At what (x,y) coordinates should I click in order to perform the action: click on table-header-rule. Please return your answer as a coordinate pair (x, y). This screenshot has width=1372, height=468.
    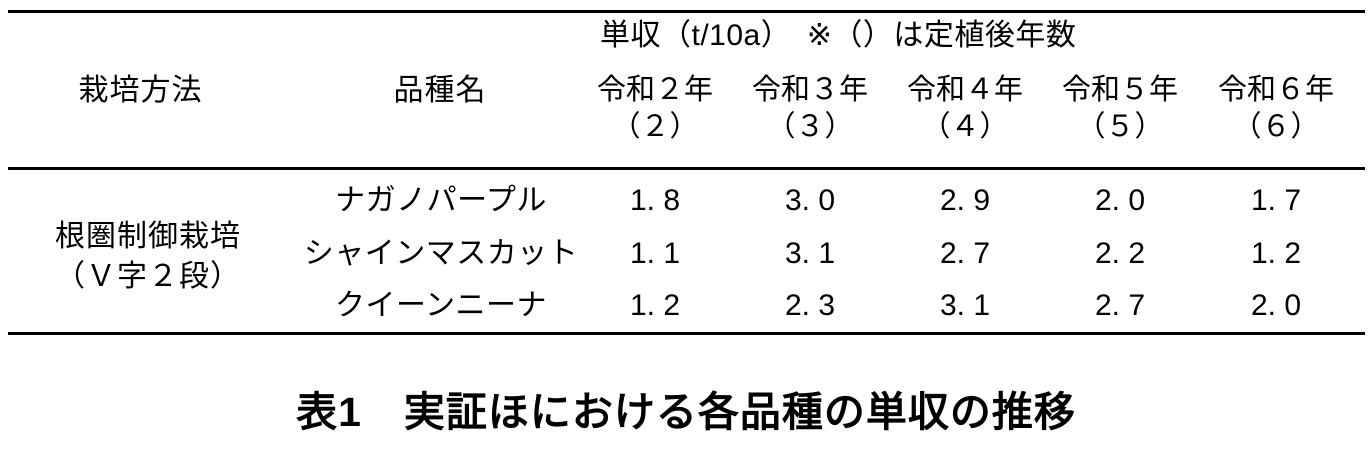
    Looking at the image, I should click on (686, 168).